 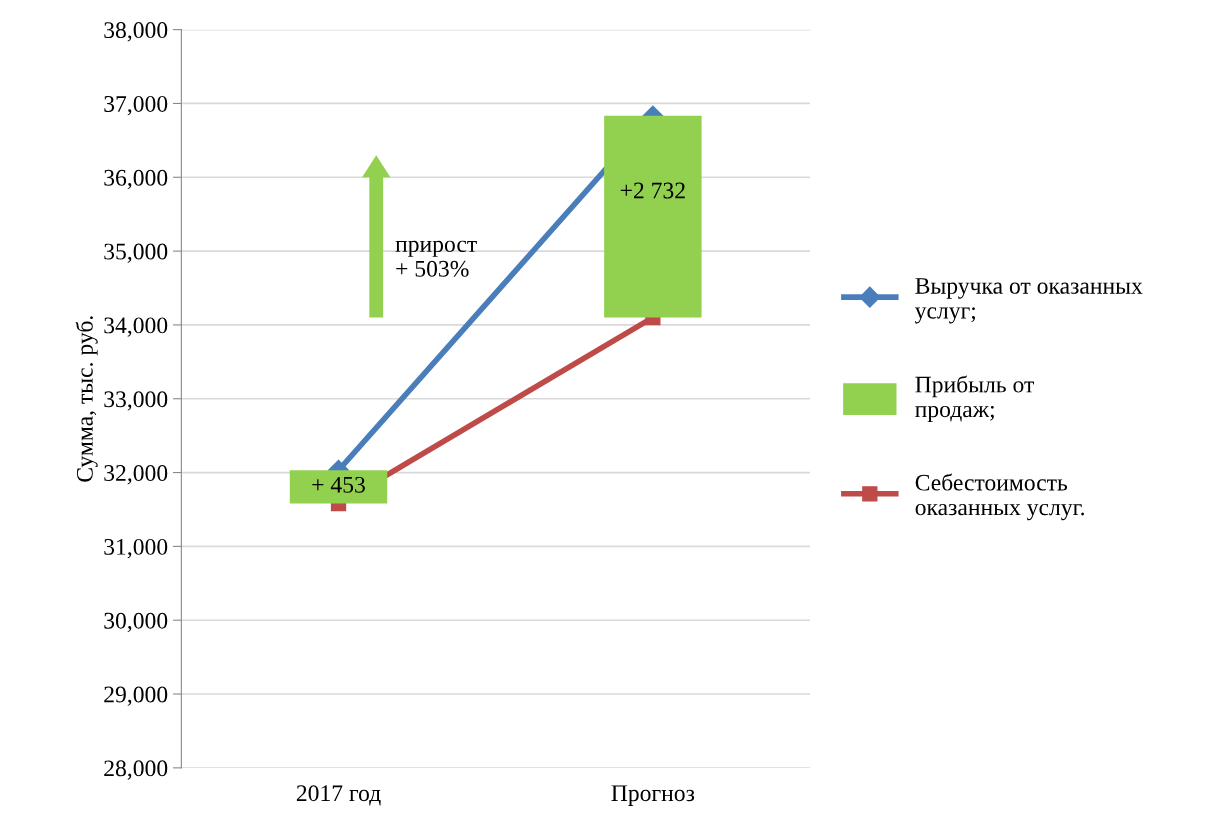 What do you see at coordinates (136, 105) in the screenshot?
I see `y-tick-label: 37,000` at bounding box center [136, 105].